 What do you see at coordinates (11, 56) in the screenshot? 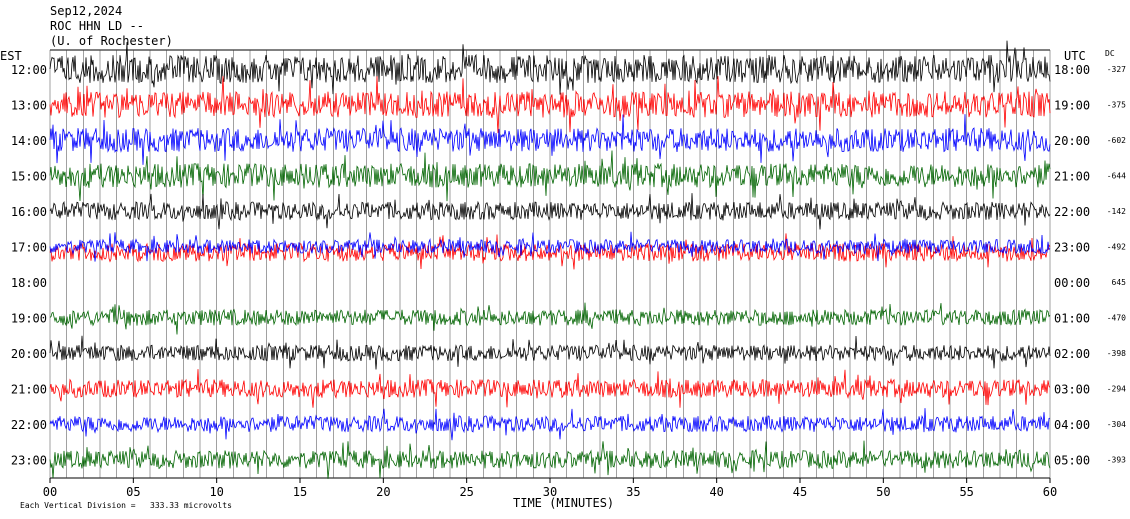
I see `left-axis-label: EST` at bounding box center [11, 56].